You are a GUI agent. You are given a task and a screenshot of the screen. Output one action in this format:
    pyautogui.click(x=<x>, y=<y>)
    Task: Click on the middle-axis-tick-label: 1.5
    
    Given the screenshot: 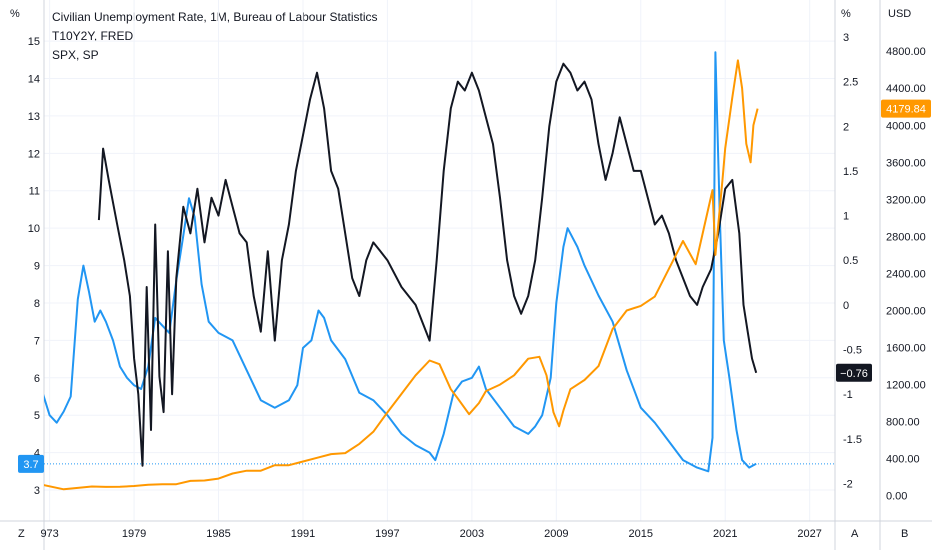 What is the action you would take?
    pyautogui.click(x=850, y=172)
    